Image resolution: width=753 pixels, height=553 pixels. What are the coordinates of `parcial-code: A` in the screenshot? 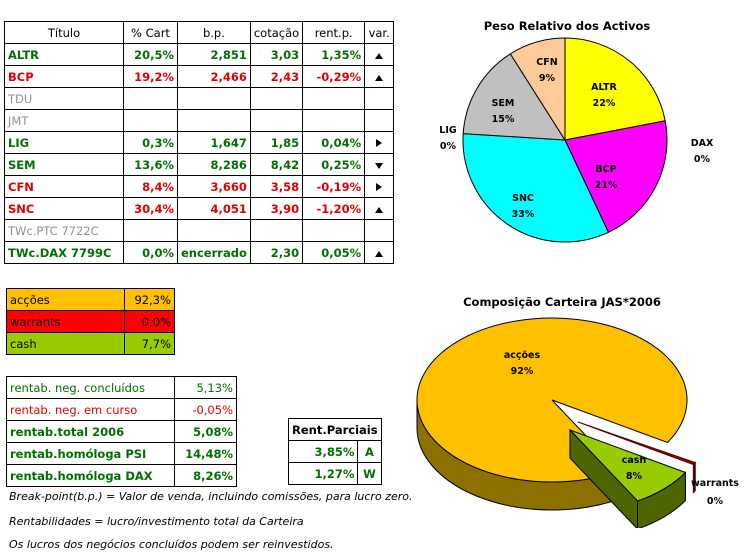 It's located at (369, 451).